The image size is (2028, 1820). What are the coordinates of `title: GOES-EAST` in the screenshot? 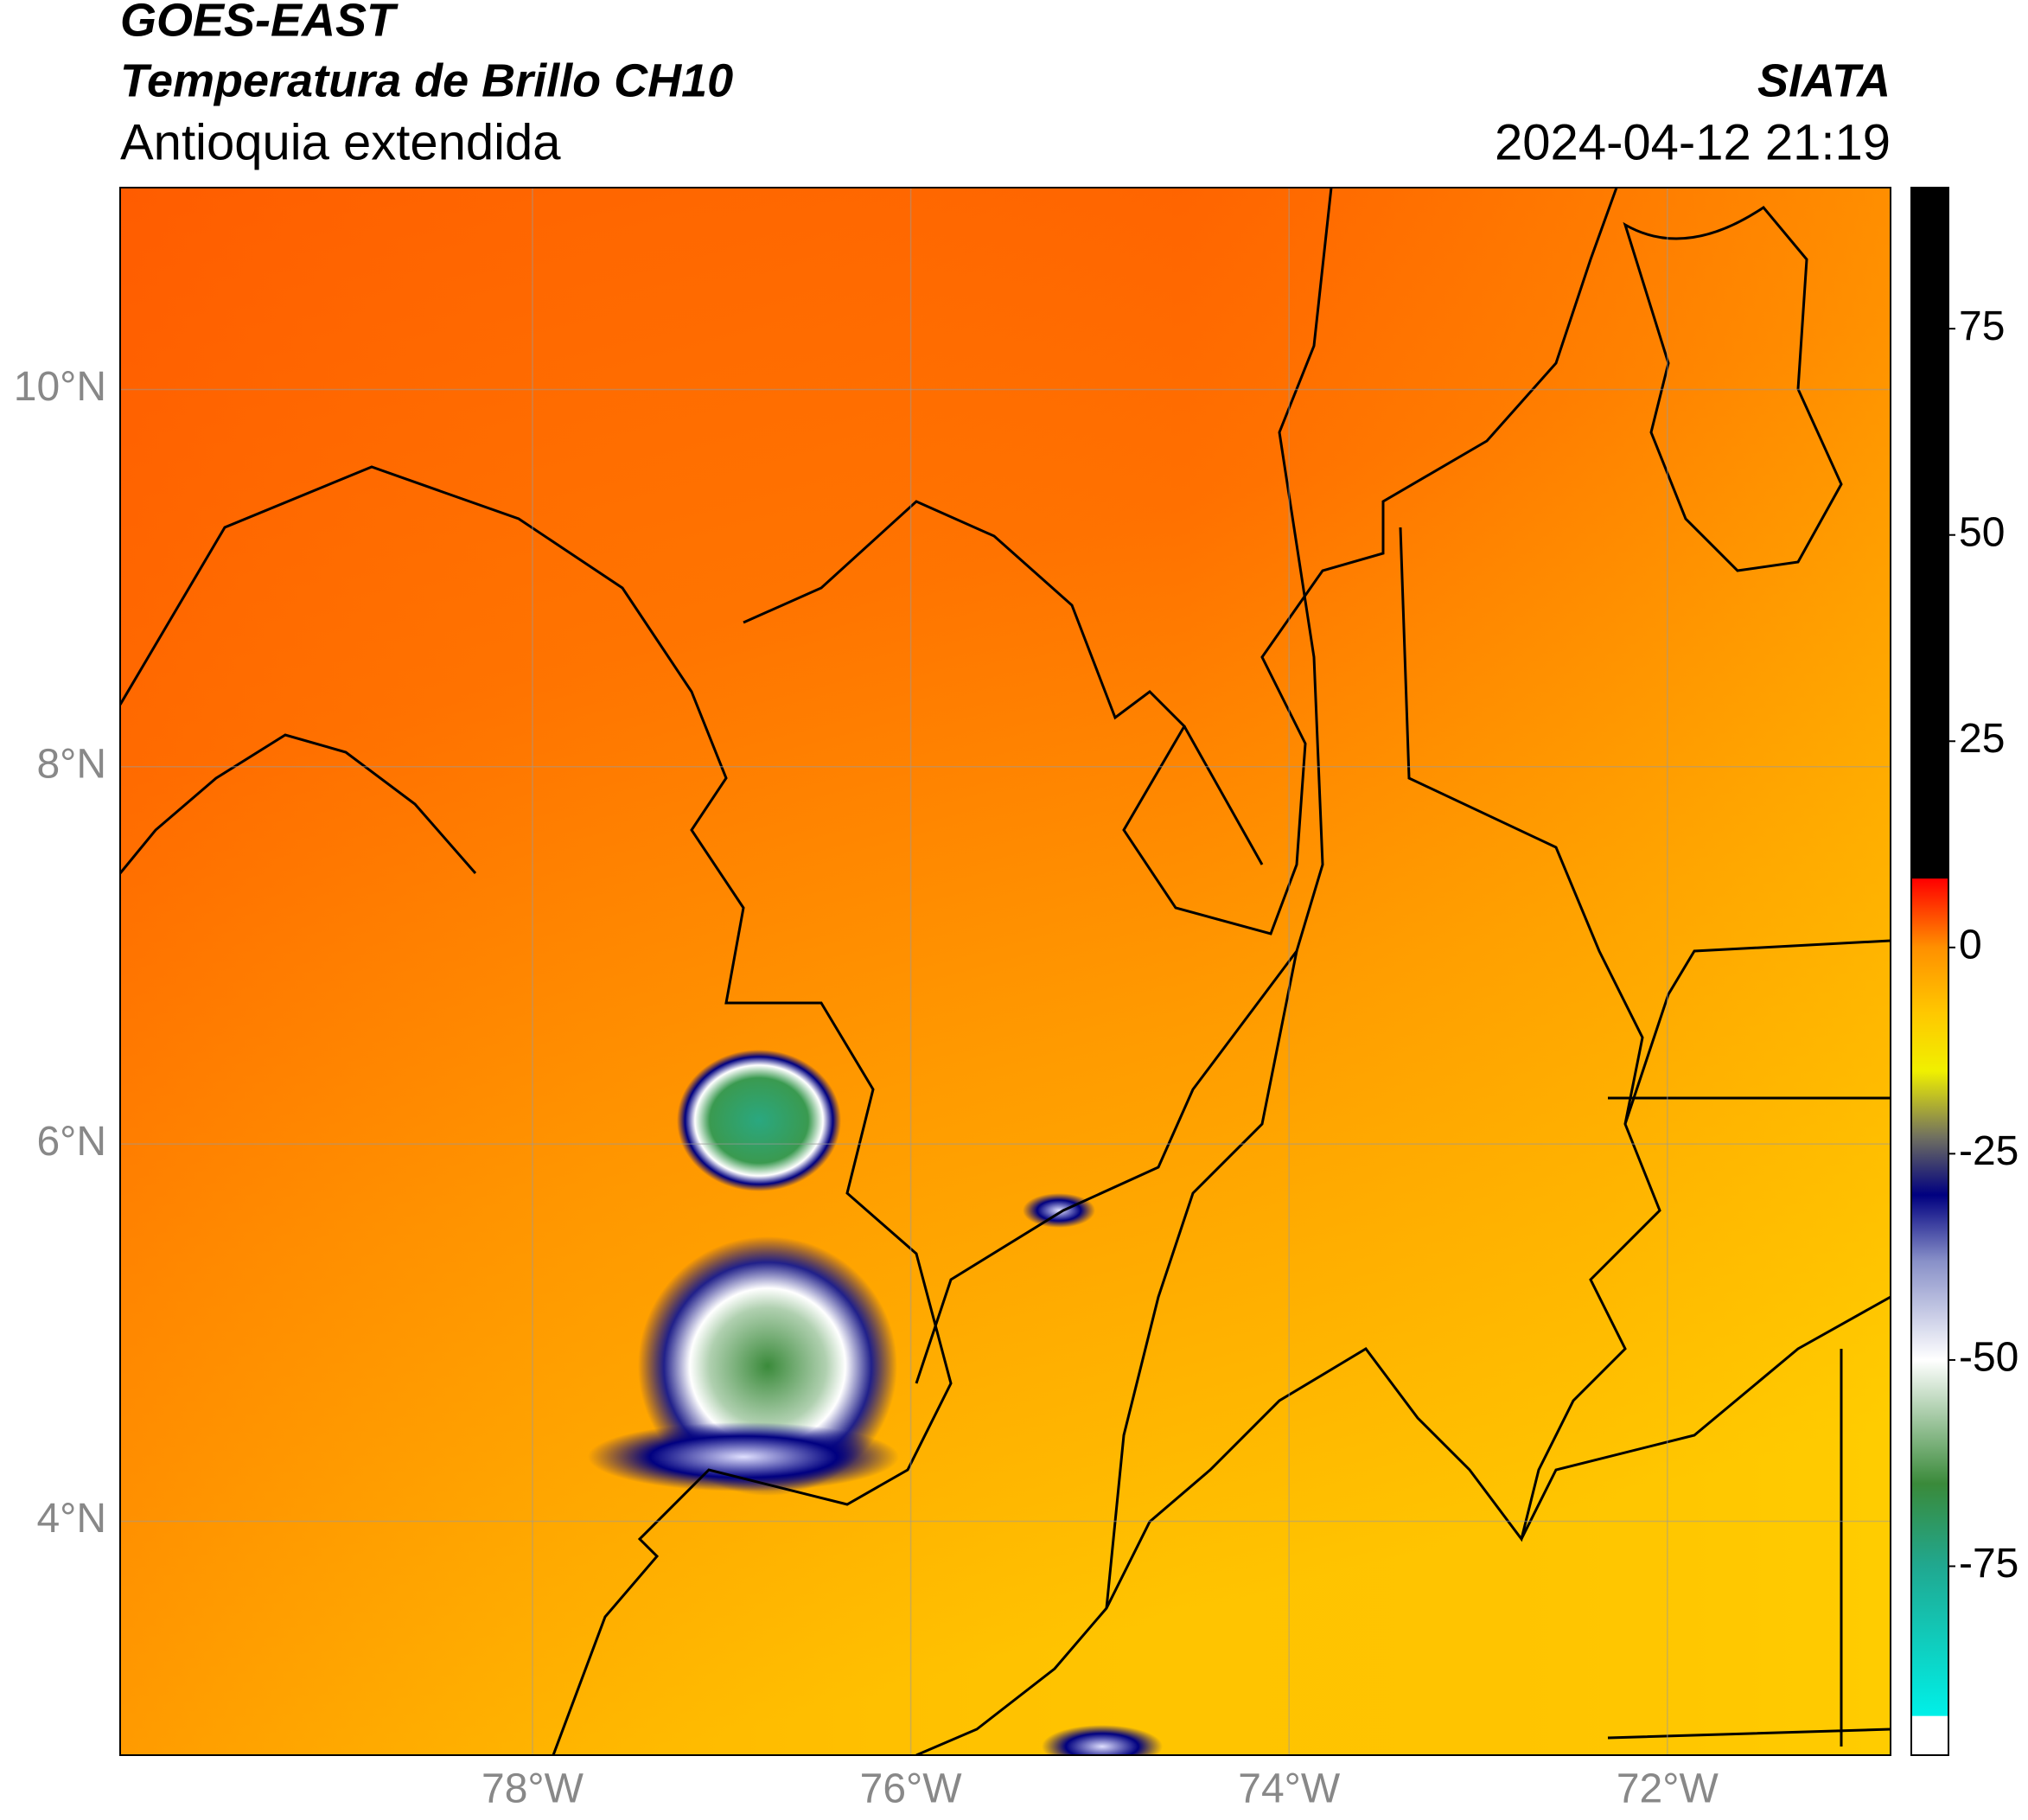 It's located at (259, 23).